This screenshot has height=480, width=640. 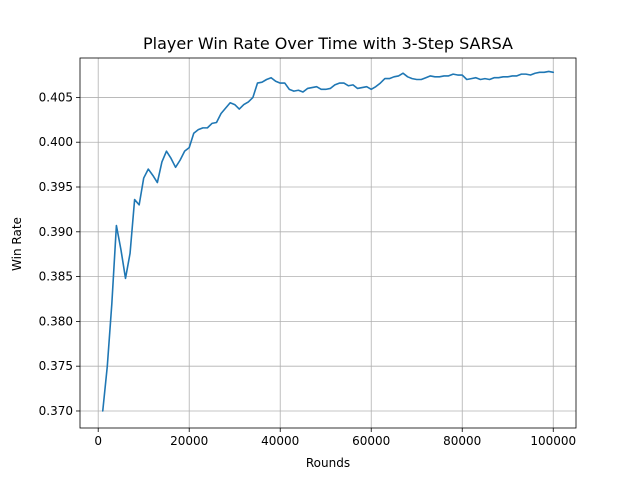 What do you see at coordinates (56, 277) in the screenshot?
I see `y-tick-label: 0.385` at bounding box center [56, 277].